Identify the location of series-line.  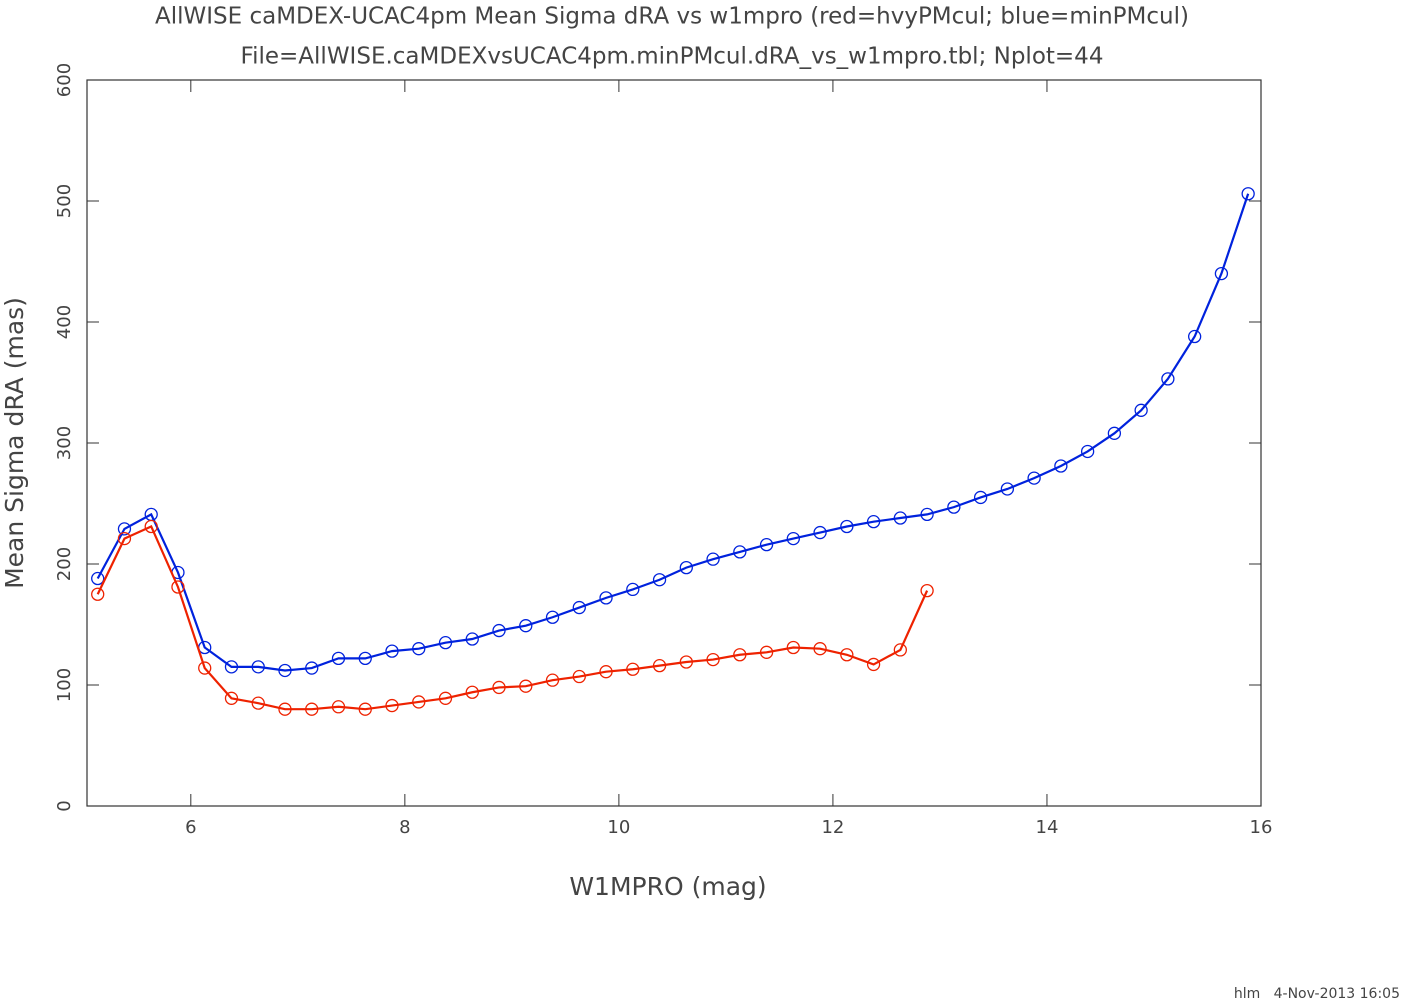
(512, 618).